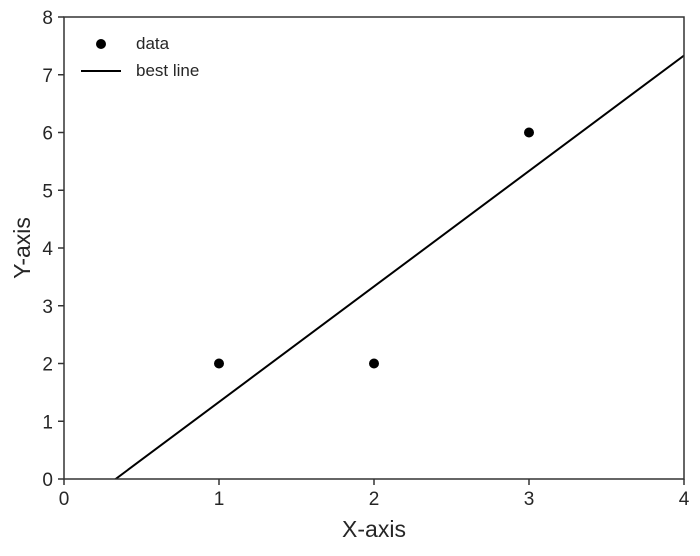 This screenshot has height=556, width=700. Describe the element at coordinates (47, 422) in the screenshot. I see `y-tick-label: 1` at that location.